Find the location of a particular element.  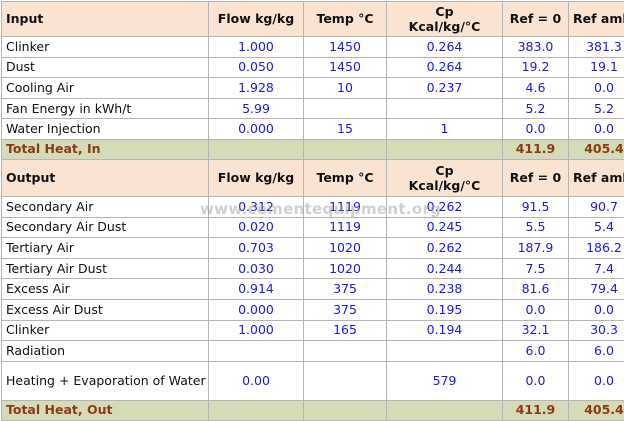

cp-value: 0.245 is located at coordinates (445, 227).